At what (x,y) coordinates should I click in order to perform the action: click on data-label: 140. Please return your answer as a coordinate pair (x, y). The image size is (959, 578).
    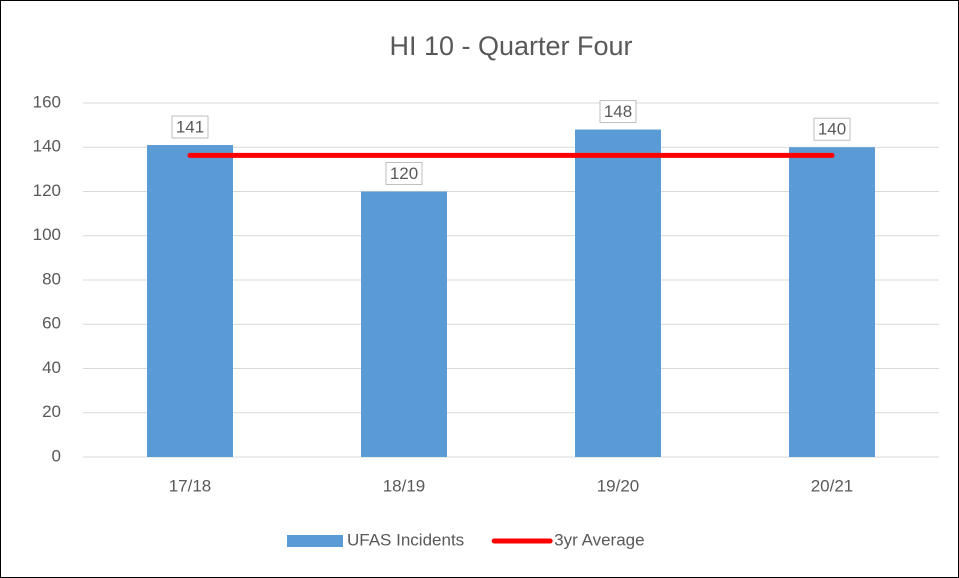
    Looking at the image, I should click on (832, 129).